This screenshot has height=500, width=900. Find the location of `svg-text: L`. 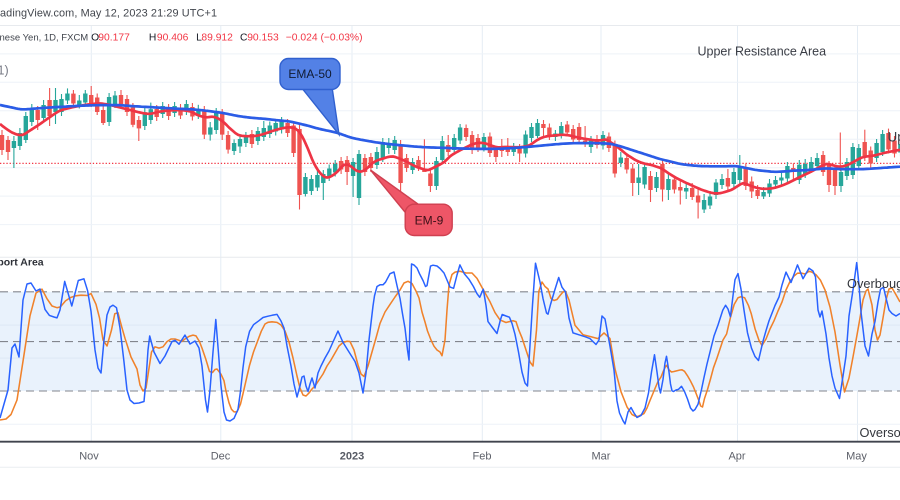

svg-text: L is located at coordinates (199, 37).